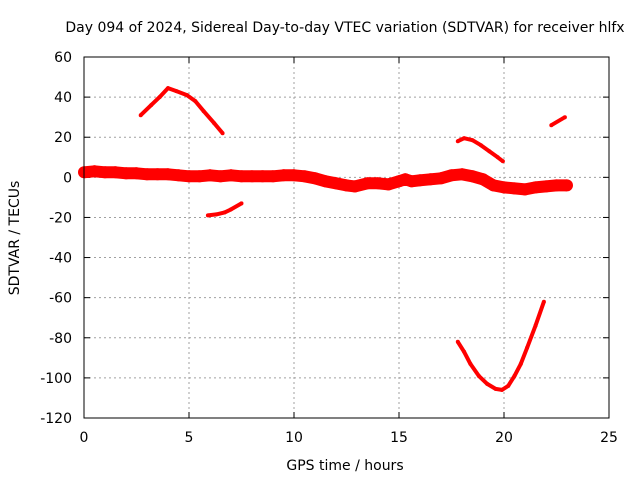 Image resolution: width=640 pixels, height=480 pixels. I want to click on y-axis-label: SDTVAR / TECUs, so click(15, 238).